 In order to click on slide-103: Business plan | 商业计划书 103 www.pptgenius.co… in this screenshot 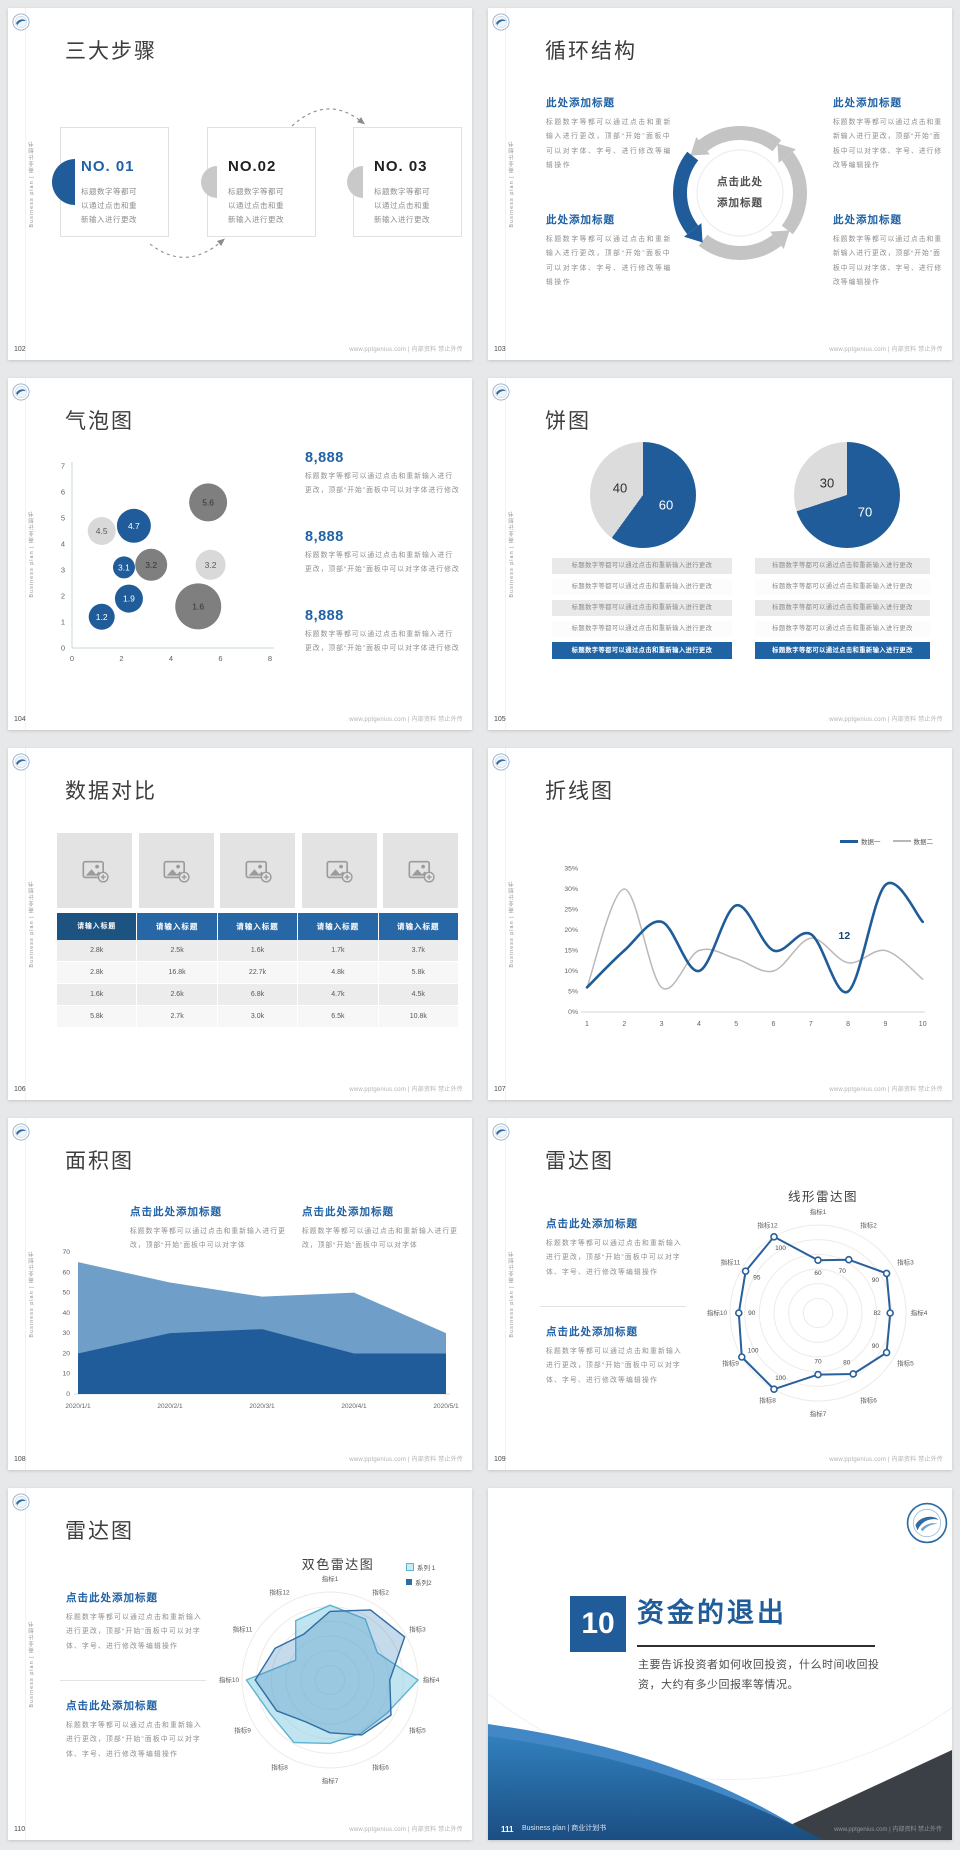, I will do `click(720, 184)`.